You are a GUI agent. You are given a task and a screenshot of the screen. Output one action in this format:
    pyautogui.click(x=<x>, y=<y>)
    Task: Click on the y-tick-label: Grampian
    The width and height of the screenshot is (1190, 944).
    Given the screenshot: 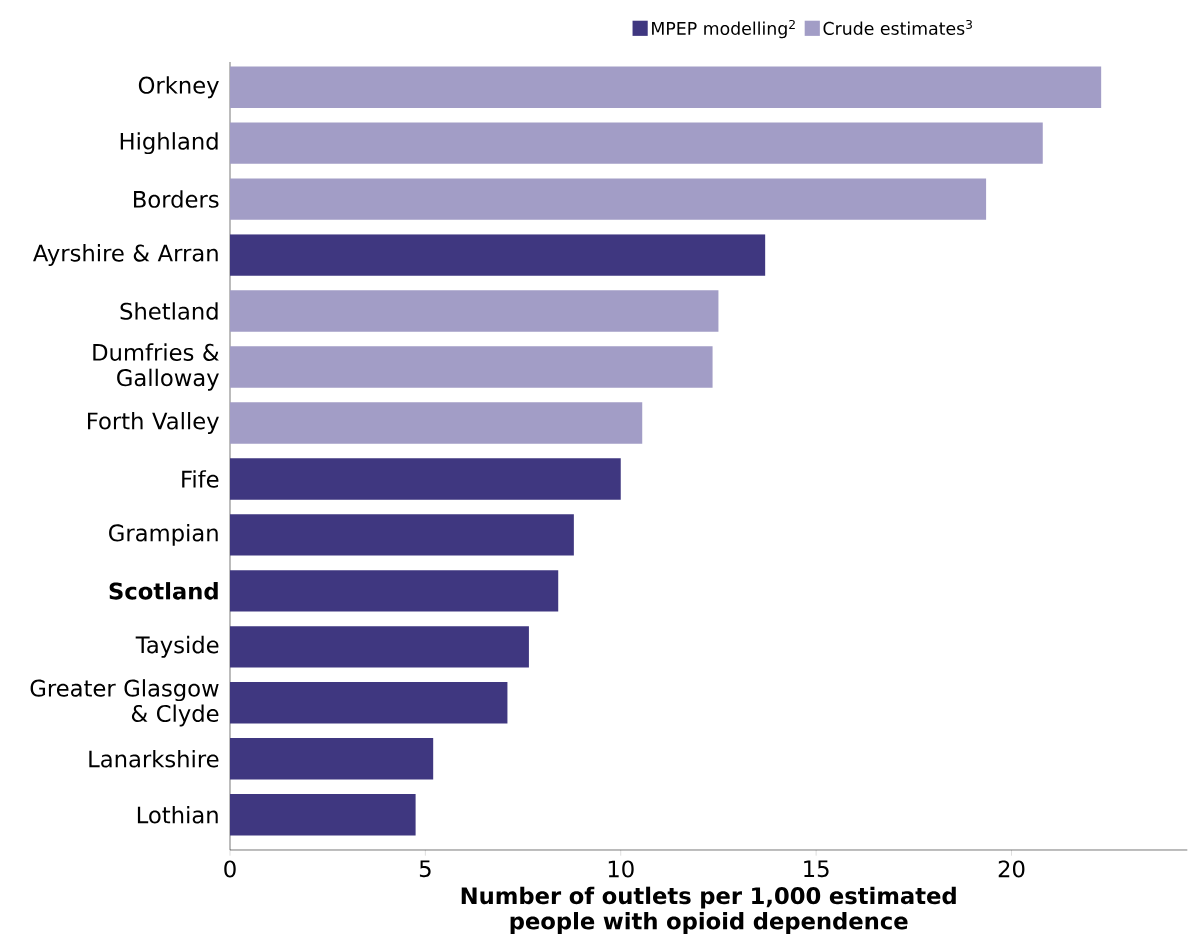 What is the action you would take?
    pyautogui.click(x=163, y=534)
    